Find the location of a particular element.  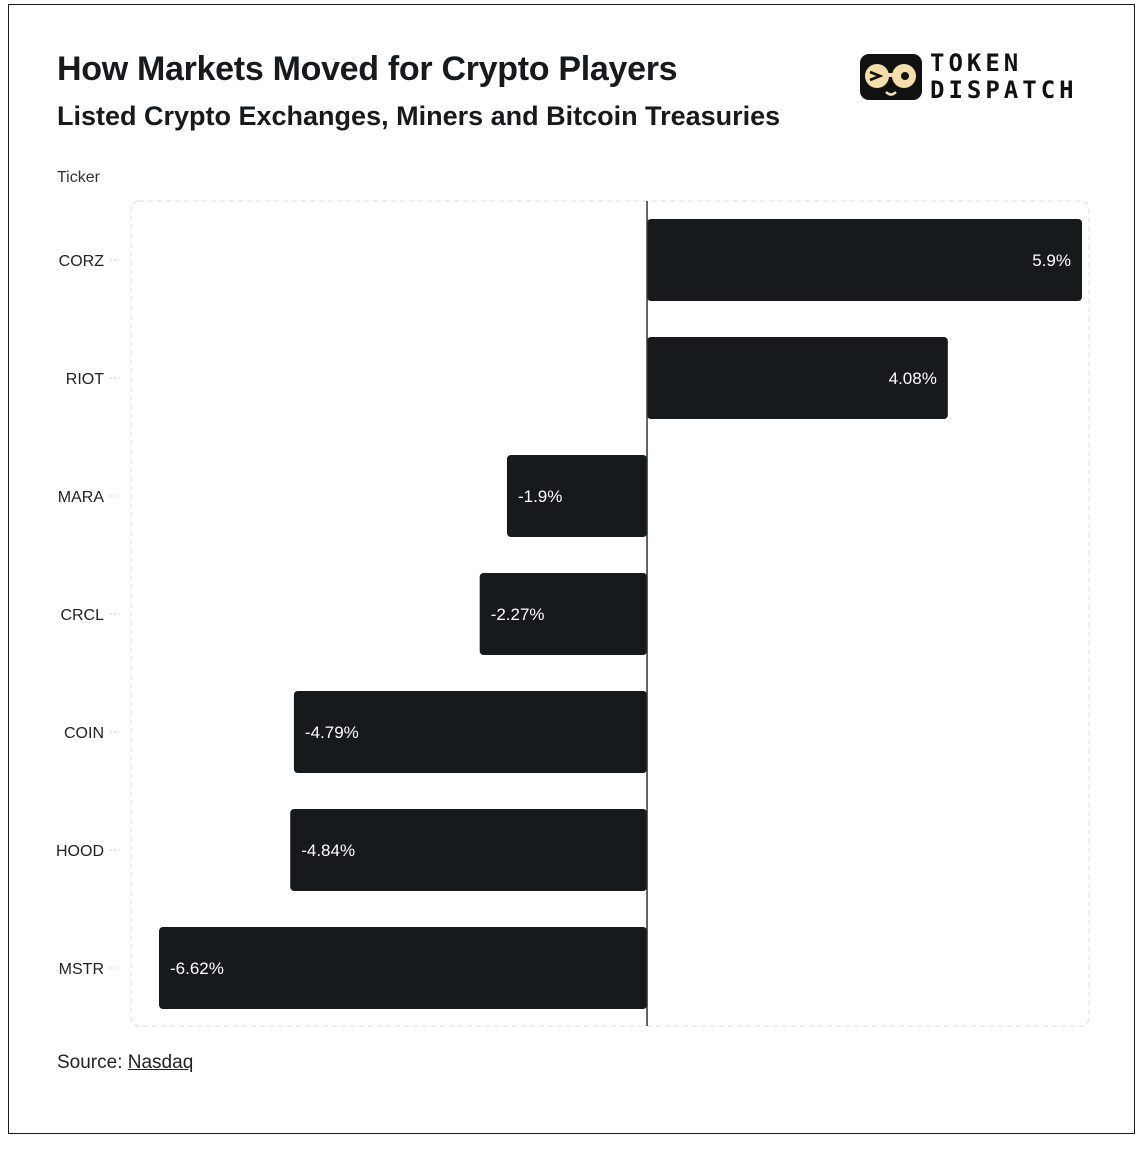

logo-face-icon is located at coordinates (891, 77).